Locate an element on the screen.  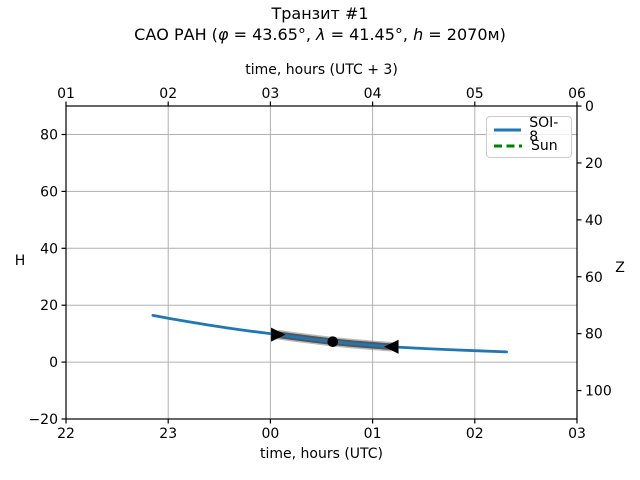
left-tick-label: 80 is located at coordinates (49, 136).